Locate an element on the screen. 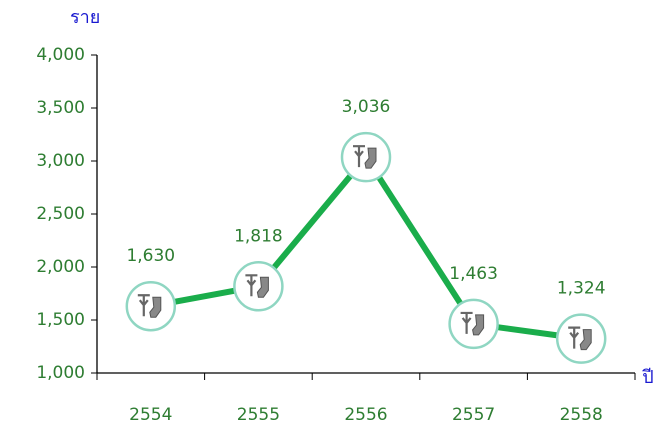 This screenshot has width=660, height=430. y-tick-label: 3,500 is located at coordinates (60, 108).